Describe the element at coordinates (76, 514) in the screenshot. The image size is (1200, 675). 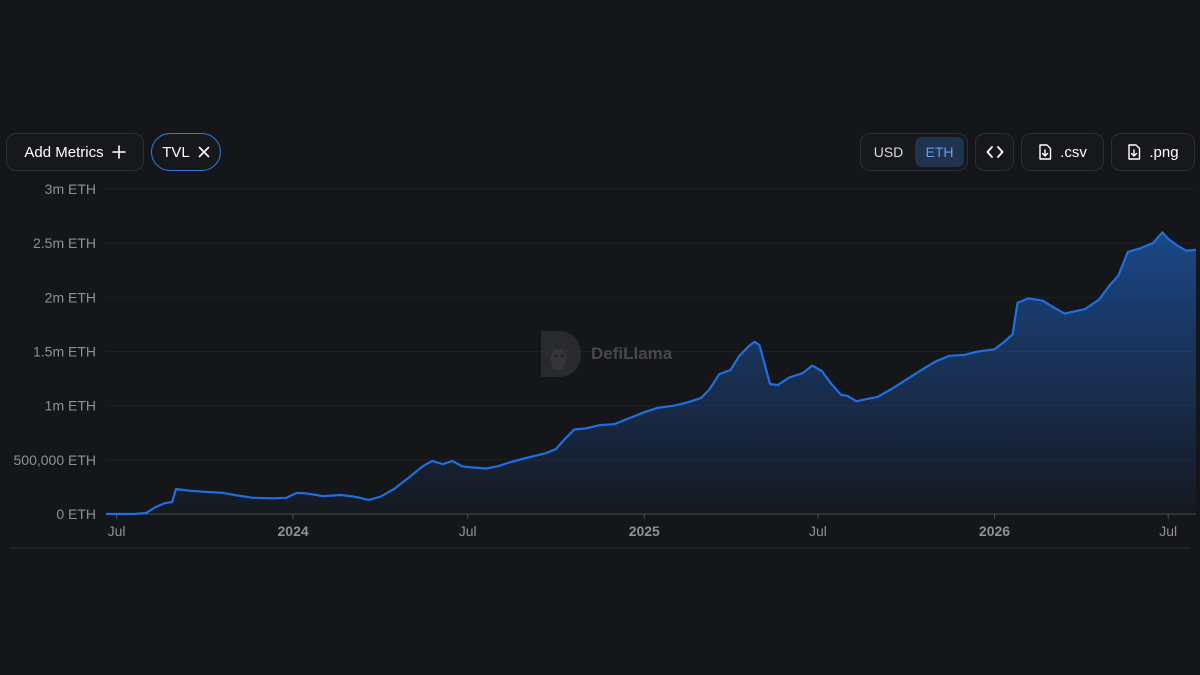
I see `y-tick-label: 0 ETH` at that location.